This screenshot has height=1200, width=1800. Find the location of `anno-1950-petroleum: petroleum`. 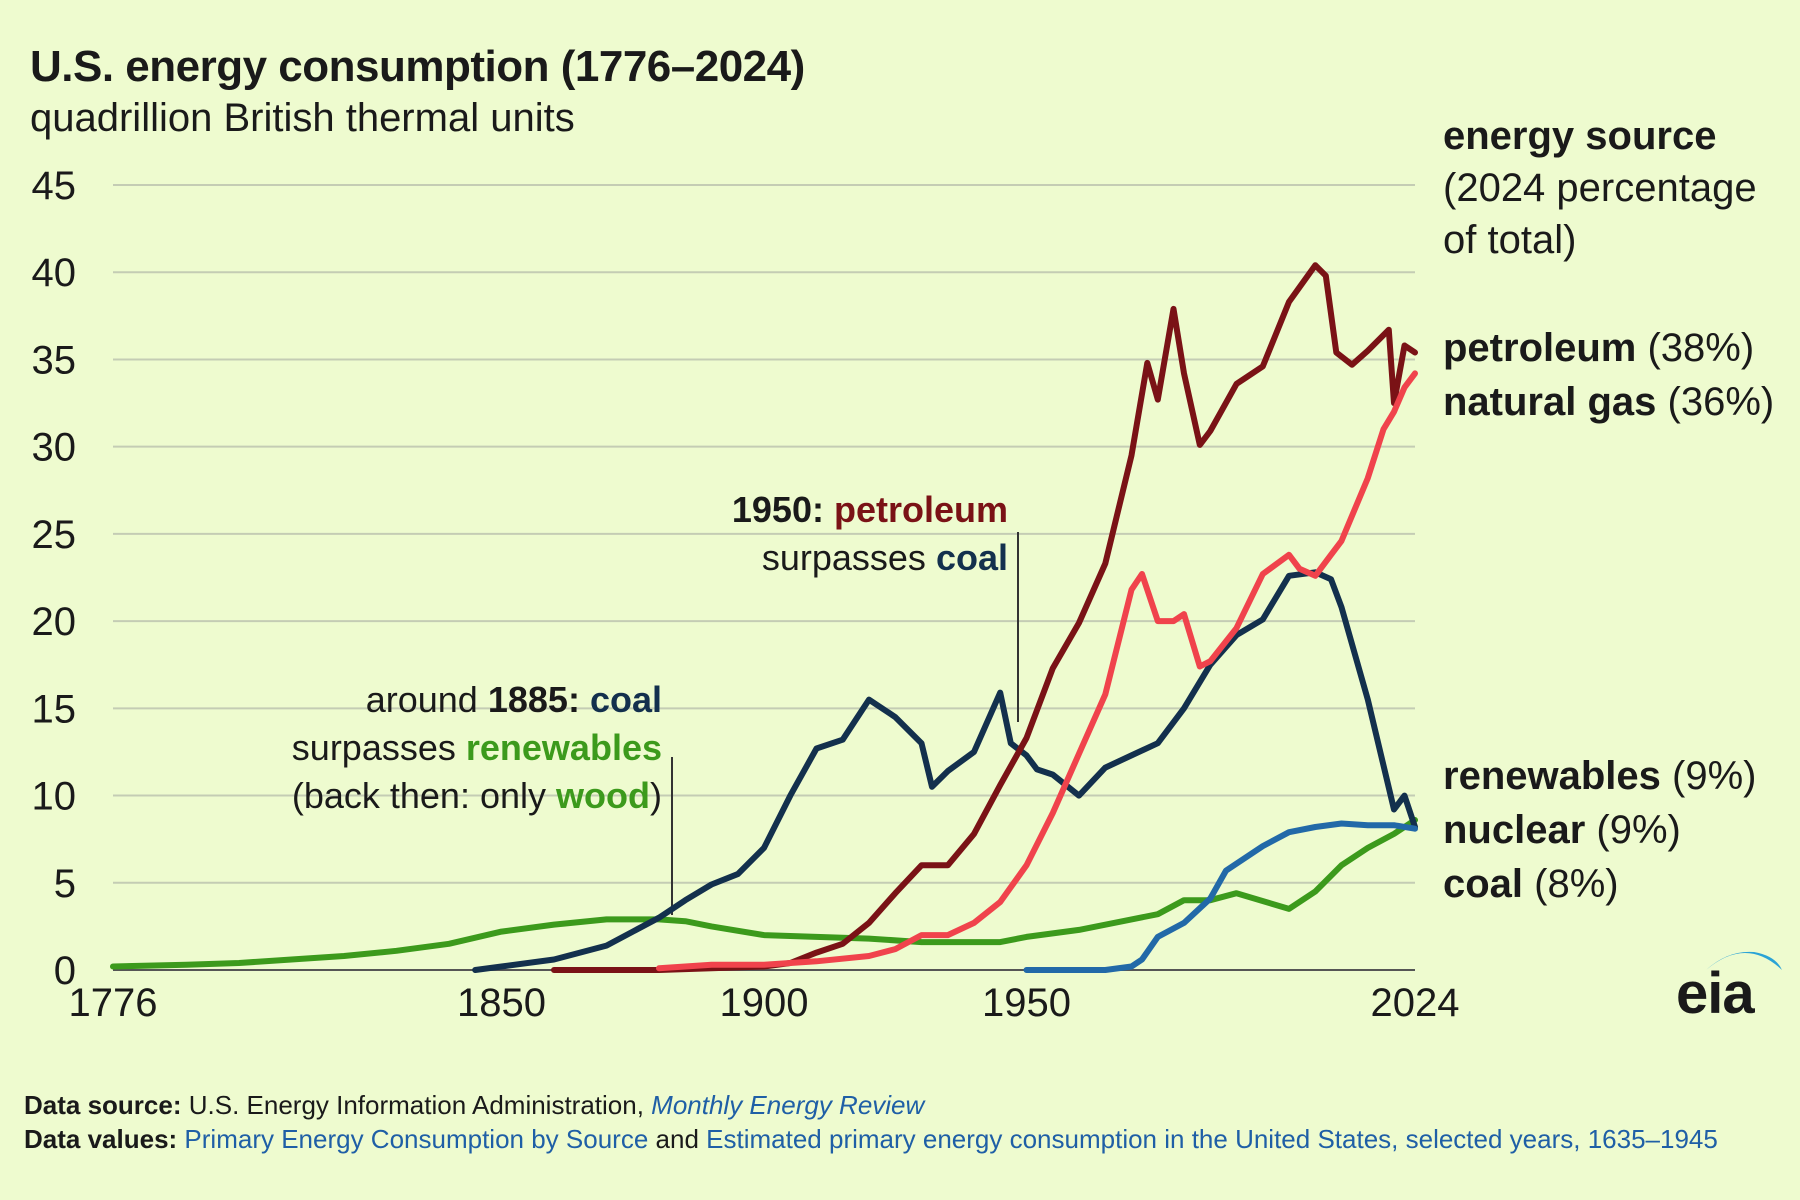

anno-1950-petroleum: petroleum is located at coordinates (920, 509).